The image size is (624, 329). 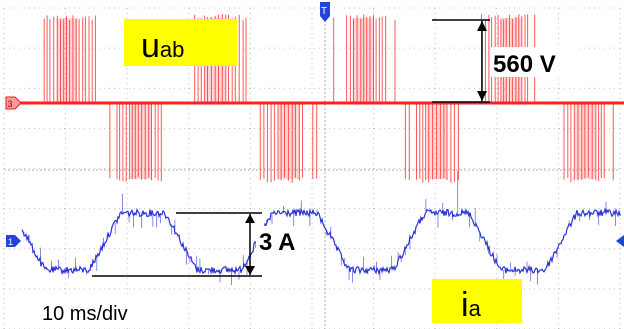 What do you see at coordinates (197, 244) in the screenshot?
I see `current-measurement: 3 A` at bounding box center [197, 244].